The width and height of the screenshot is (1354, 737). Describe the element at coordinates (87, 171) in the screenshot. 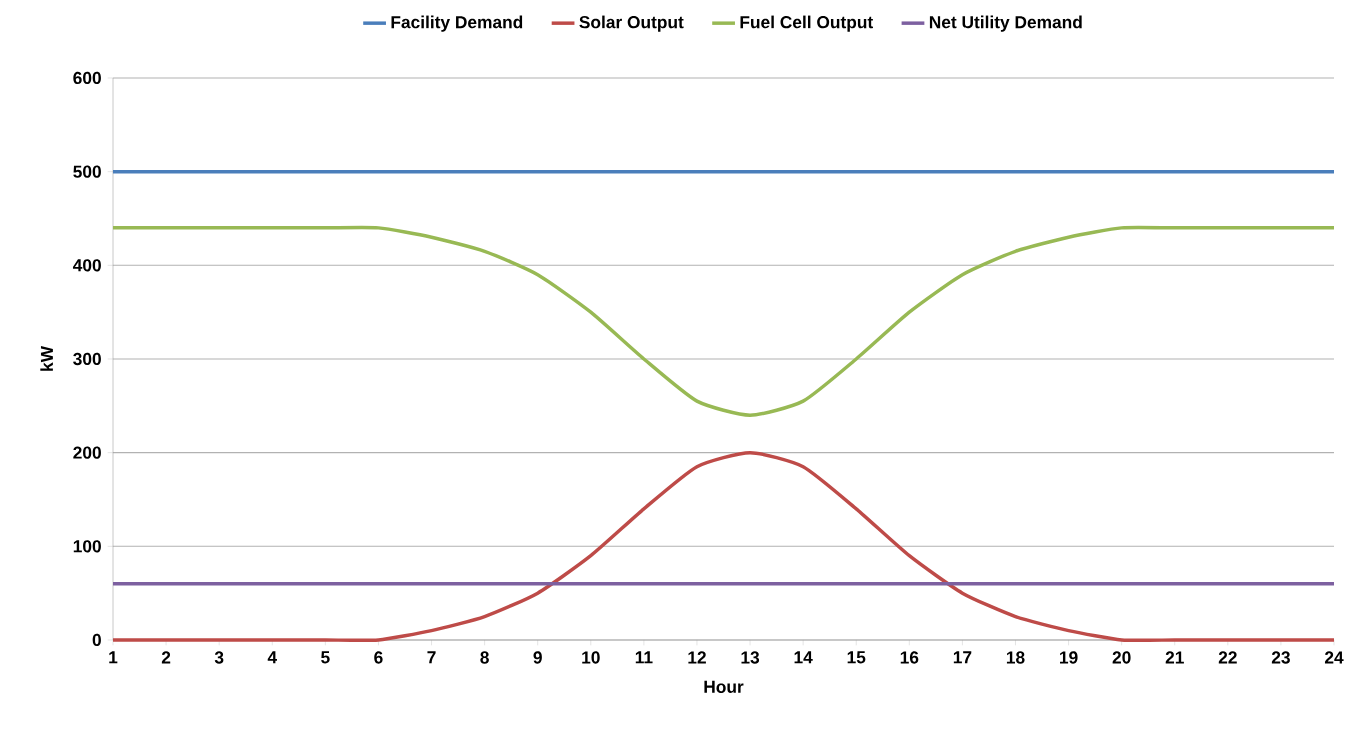

I see `y-tick-label: 500` at that location.